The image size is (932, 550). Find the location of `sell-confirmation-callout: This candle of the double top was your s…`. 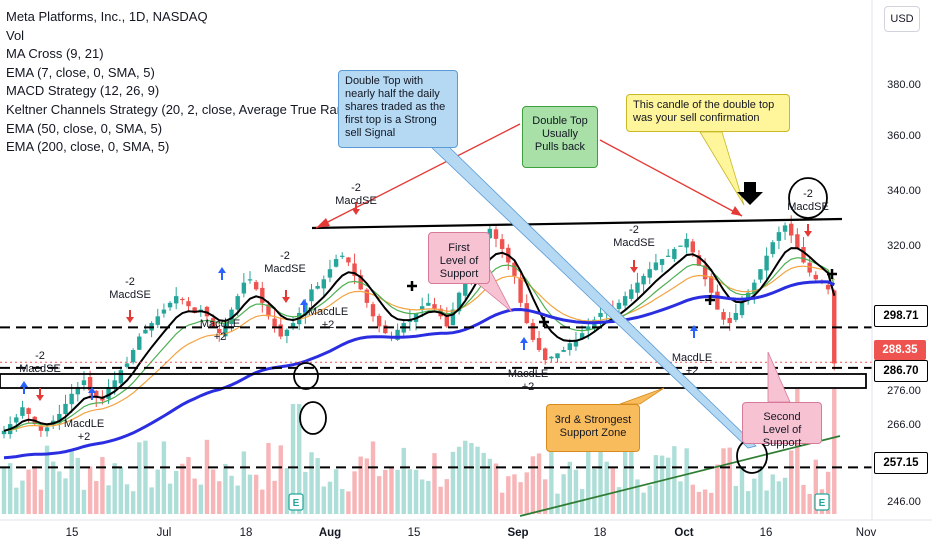

sell-confirmation-callout: This candle of the double top was your s… is located at coordinates (708, 113).